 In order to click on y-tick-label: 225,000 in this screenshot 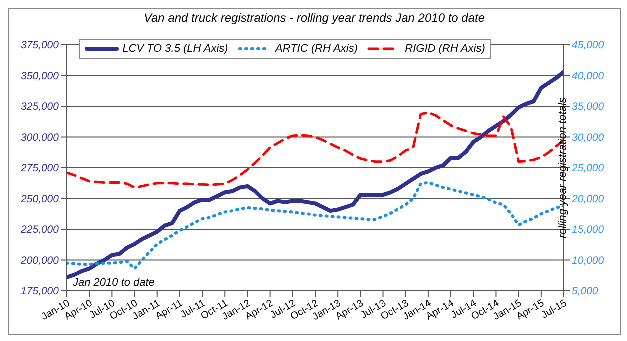, I will do `click(40, 230)`.